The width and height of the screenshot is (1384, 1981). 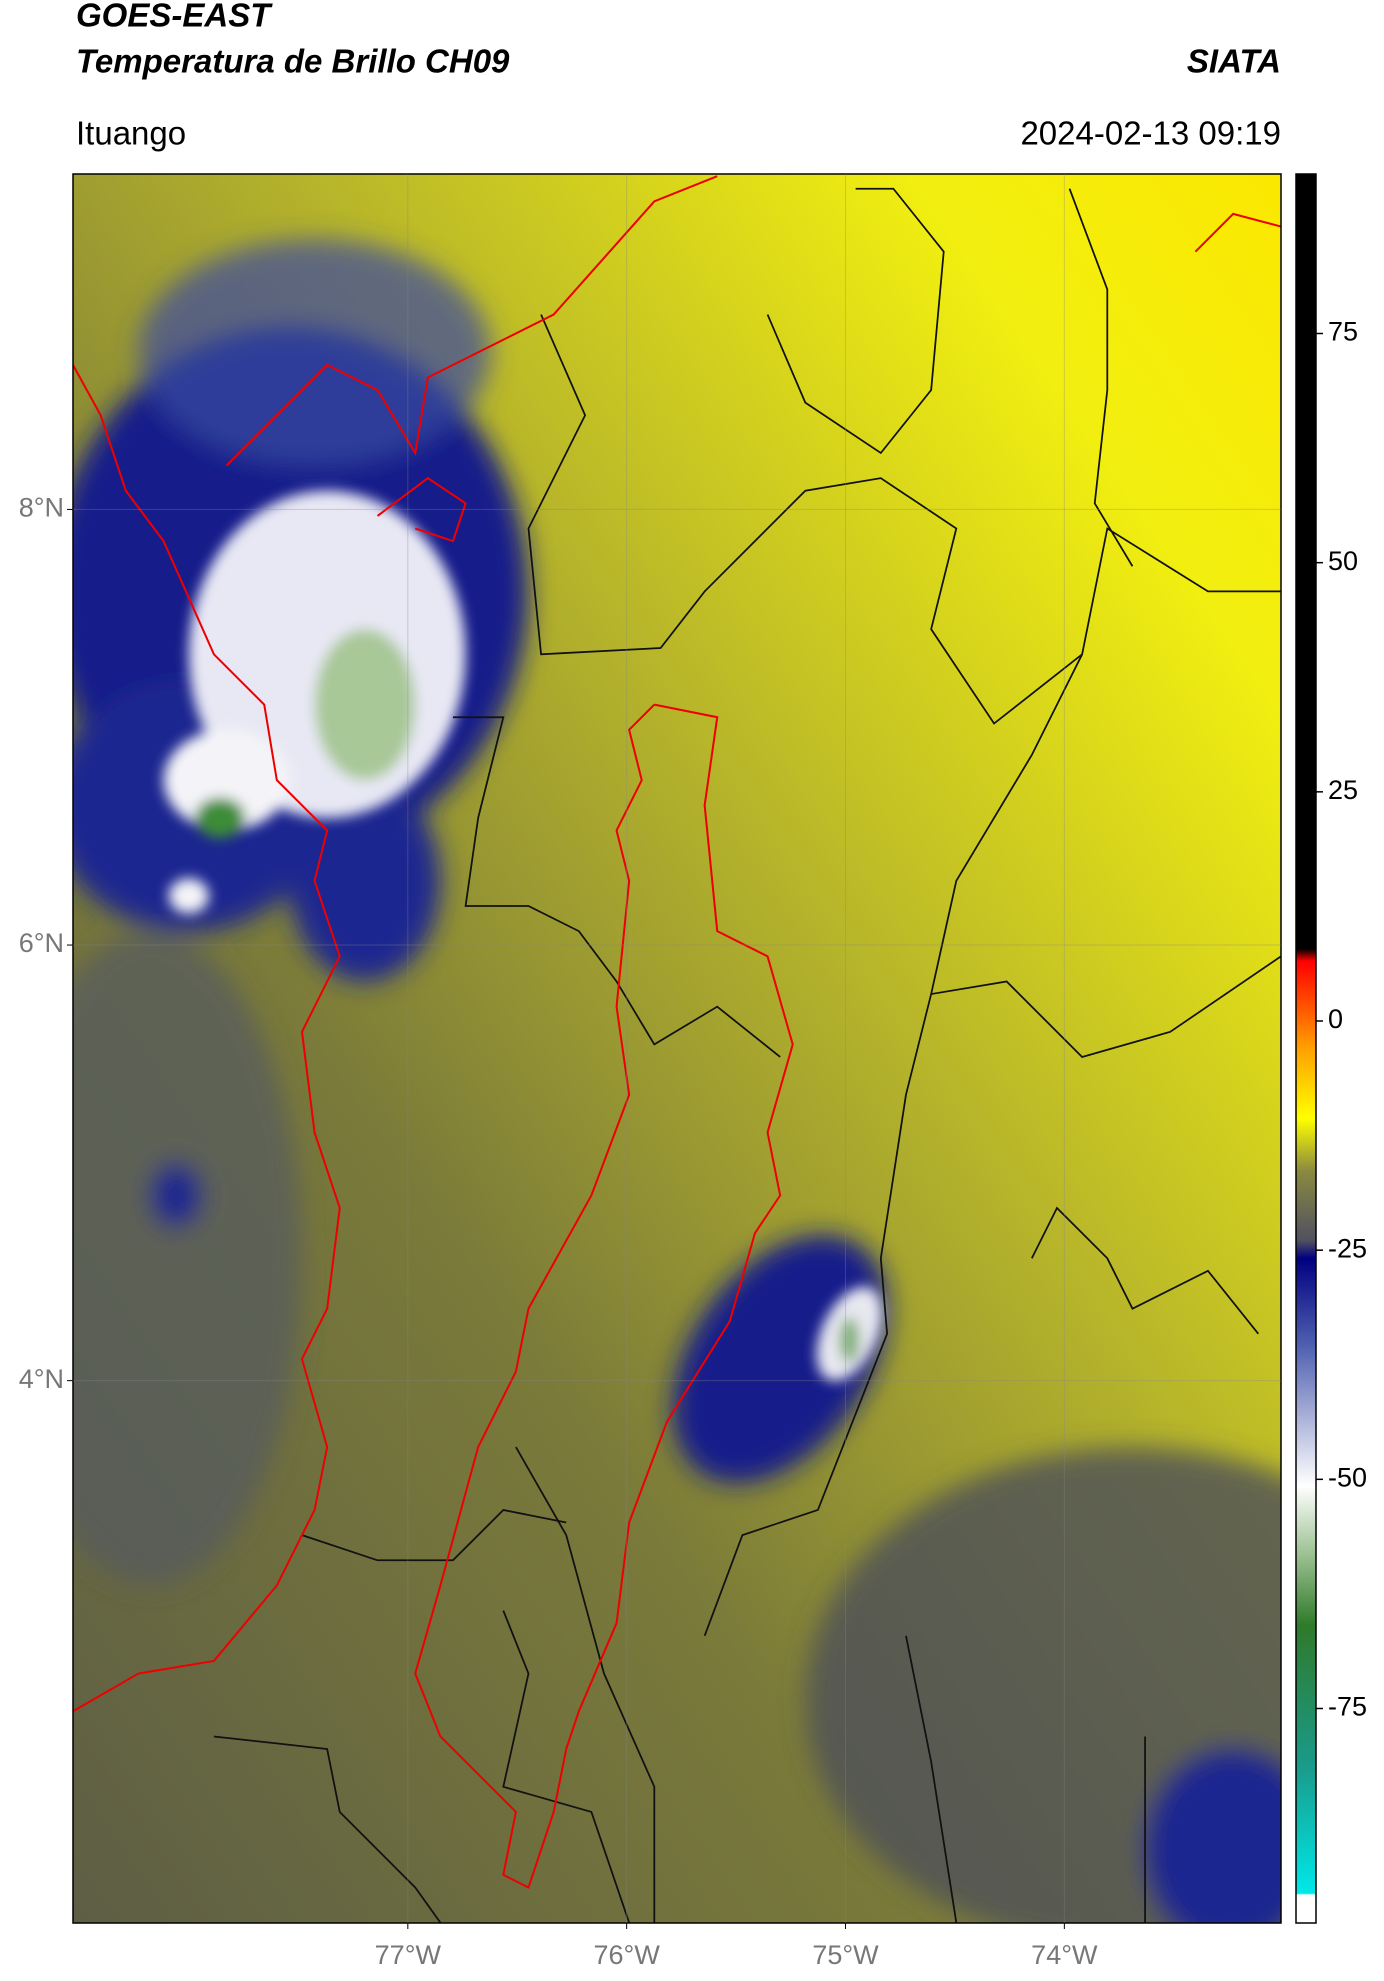 I want to click on title: GOES-EAST, so click(x=174, y=17).